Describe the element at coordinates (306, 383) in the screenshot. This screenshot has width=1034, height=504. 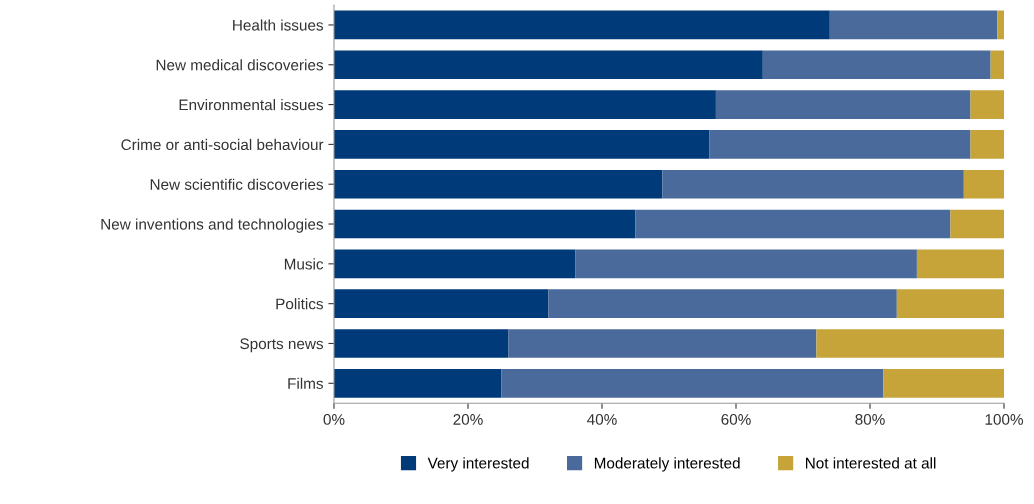
I see `y-tick-label: Films` at that location.